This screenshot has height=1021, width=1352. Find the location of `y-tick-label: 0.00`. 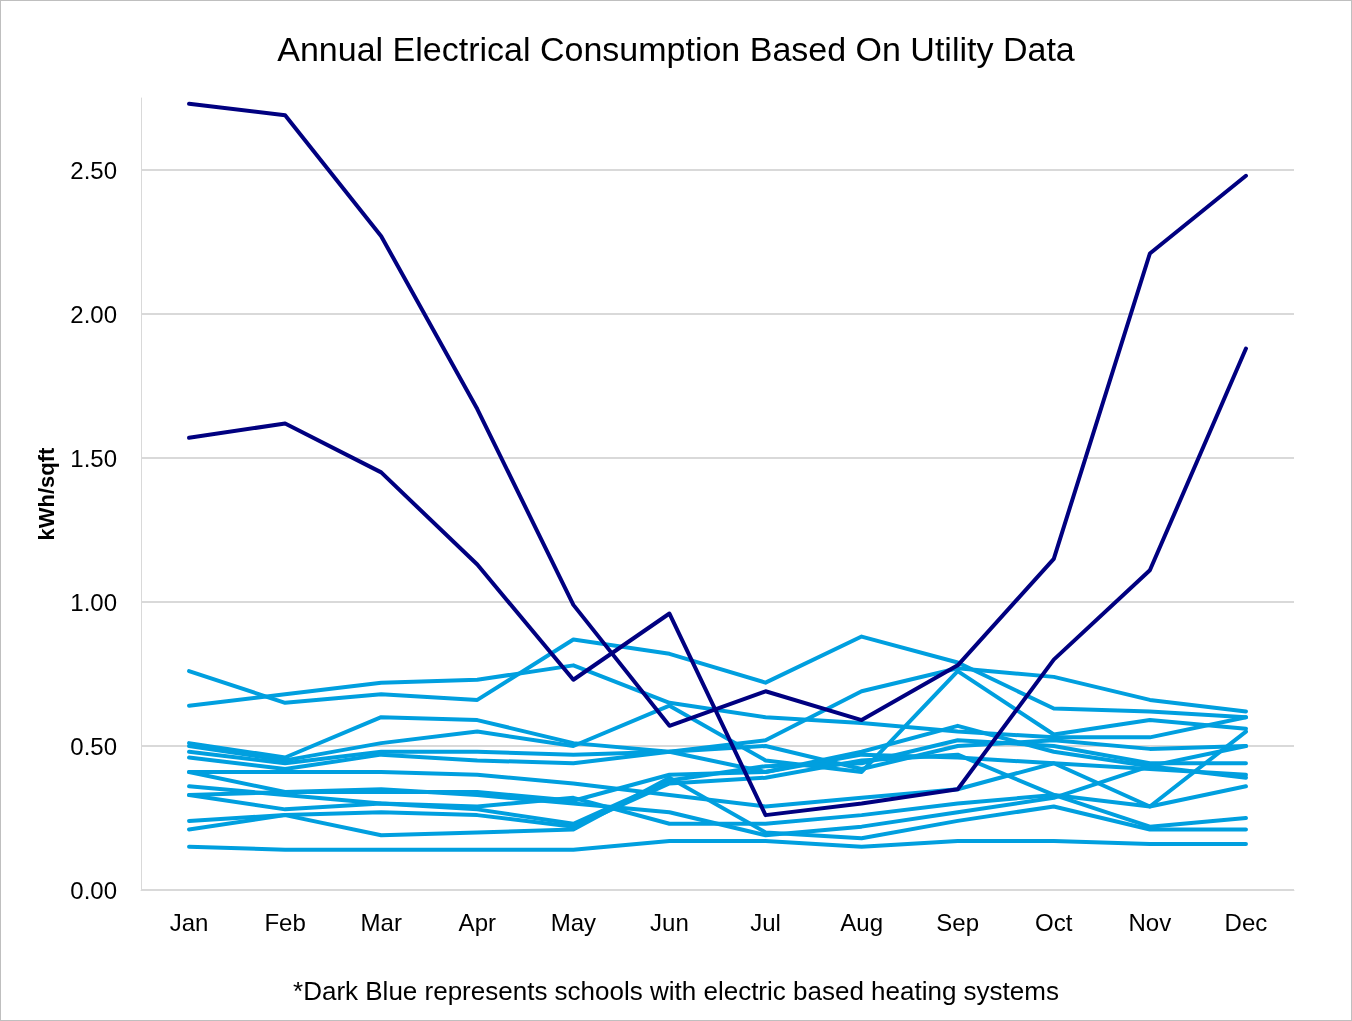

y-tick-label: 0.00 is located at coordinates (93, 890).